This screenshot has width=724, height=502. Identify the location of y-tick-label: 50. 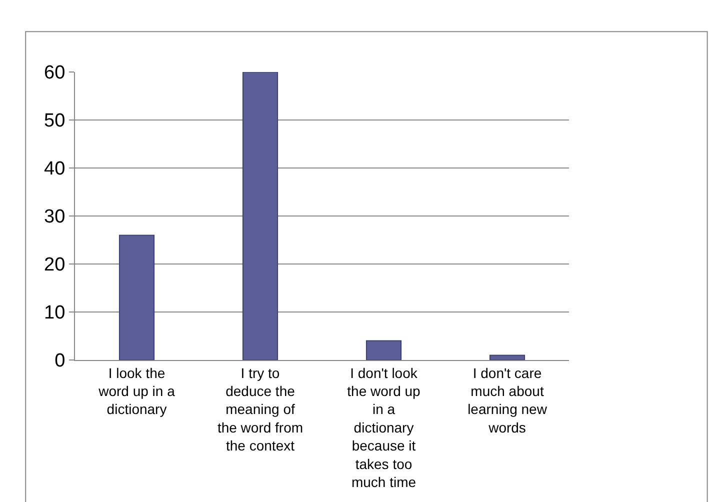
(55, 121).